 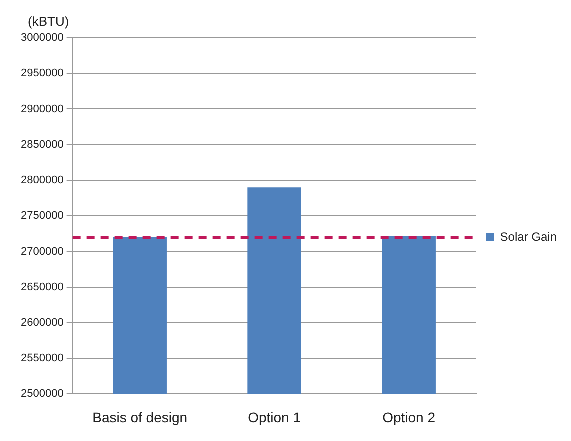 I want to click on y-tick-label: 2850000, so click(x=42, y=144).